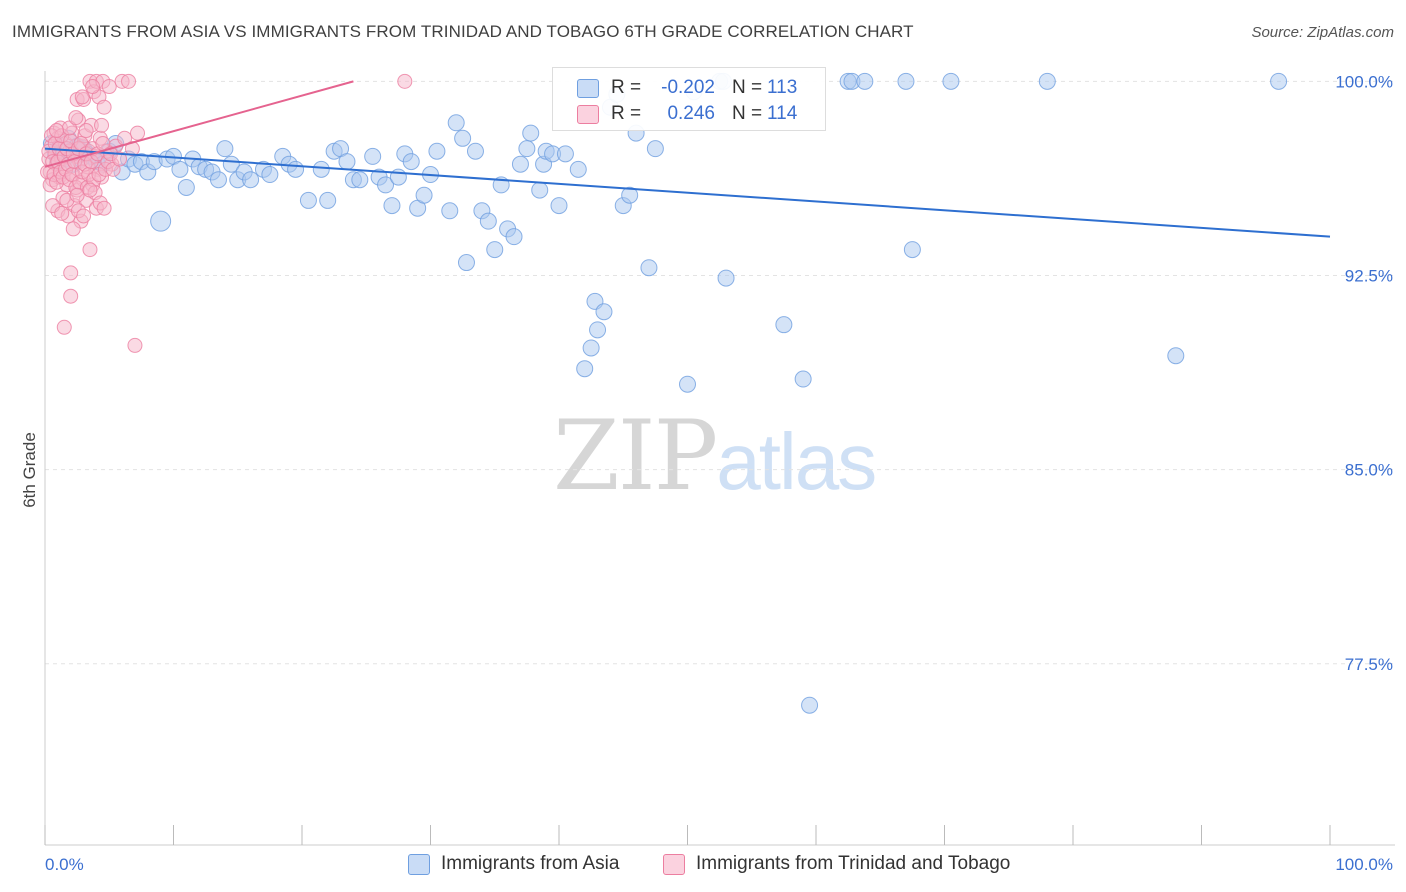  Describe the element at coordinates (688, 87) in the screenshot. I see `r-value: -0.202` at that location.